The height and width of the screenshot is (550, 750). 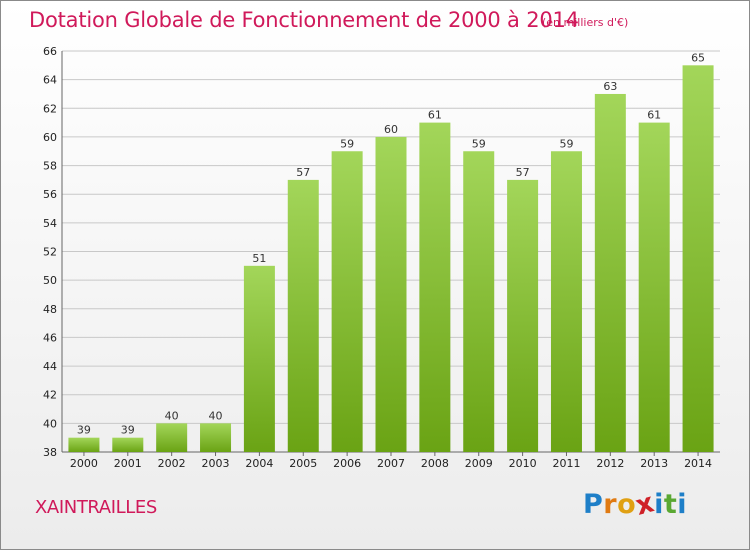 What do you see at coordinates (566, 463) in the screenshot?
I see `x-tick-label-2011: 2011` at bounding box center [566, 463].